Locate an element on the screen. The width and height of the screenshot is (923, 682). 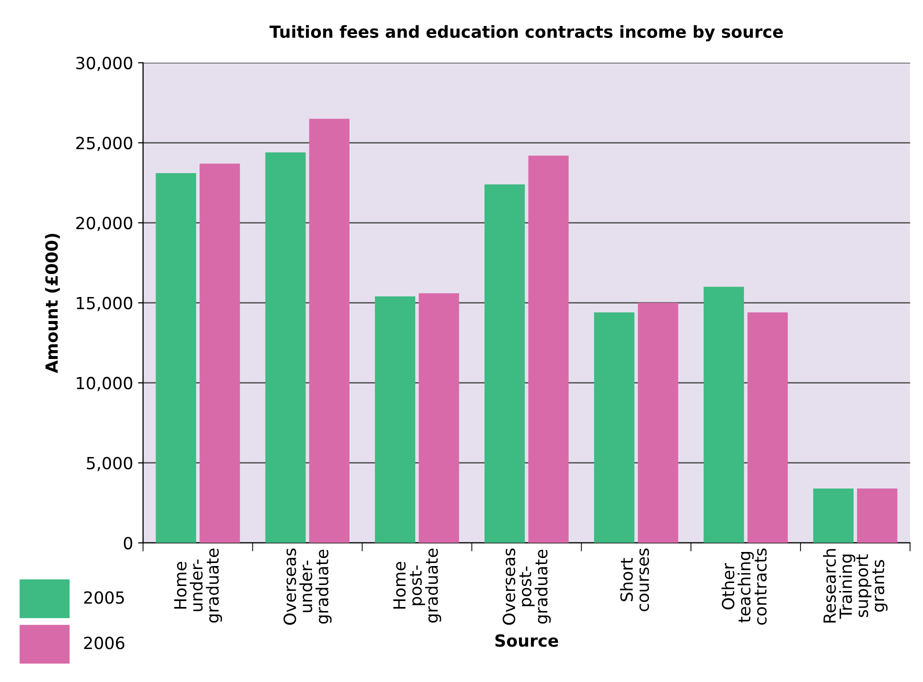
y-axis-title: Amount (£000) is located at coordinates (52, 304).